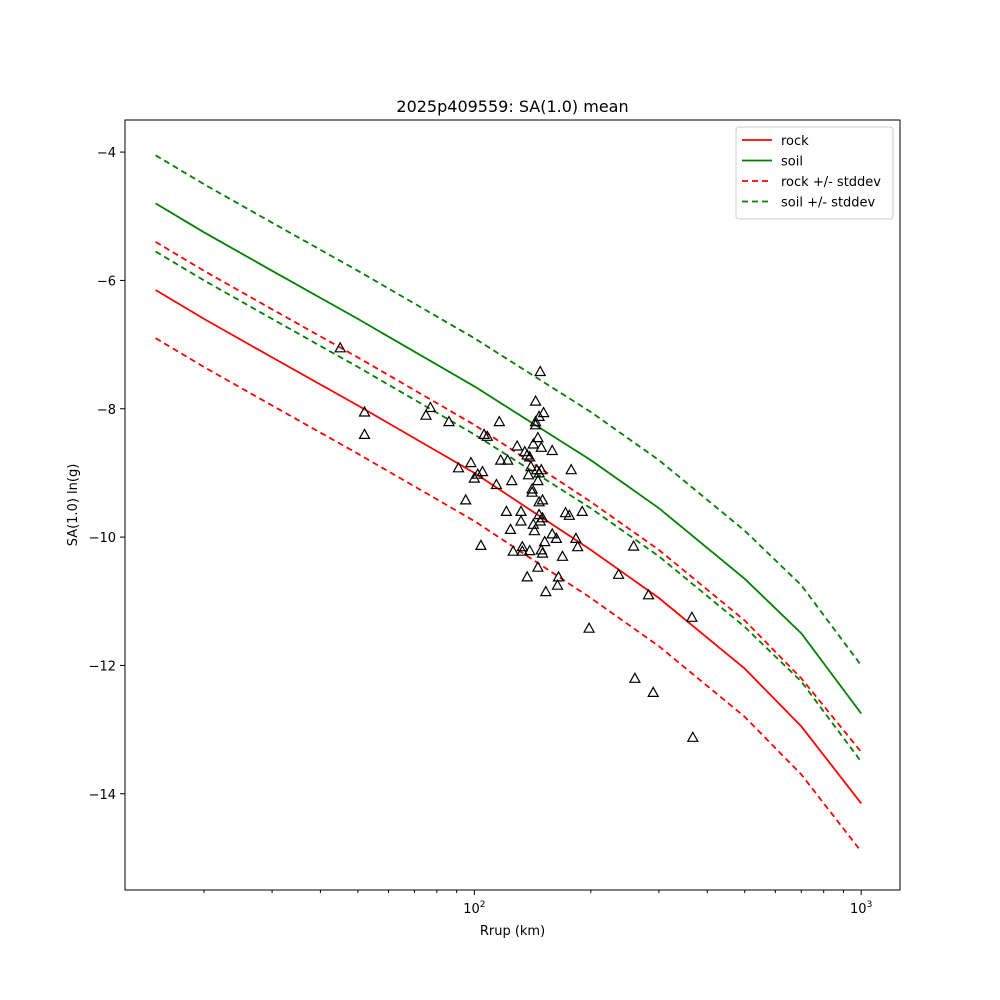 This screenshot has height=1000, width=1000. I want to click on legend: rock soil rock +/- stddev soil +/- stddev, so click(814, 173).